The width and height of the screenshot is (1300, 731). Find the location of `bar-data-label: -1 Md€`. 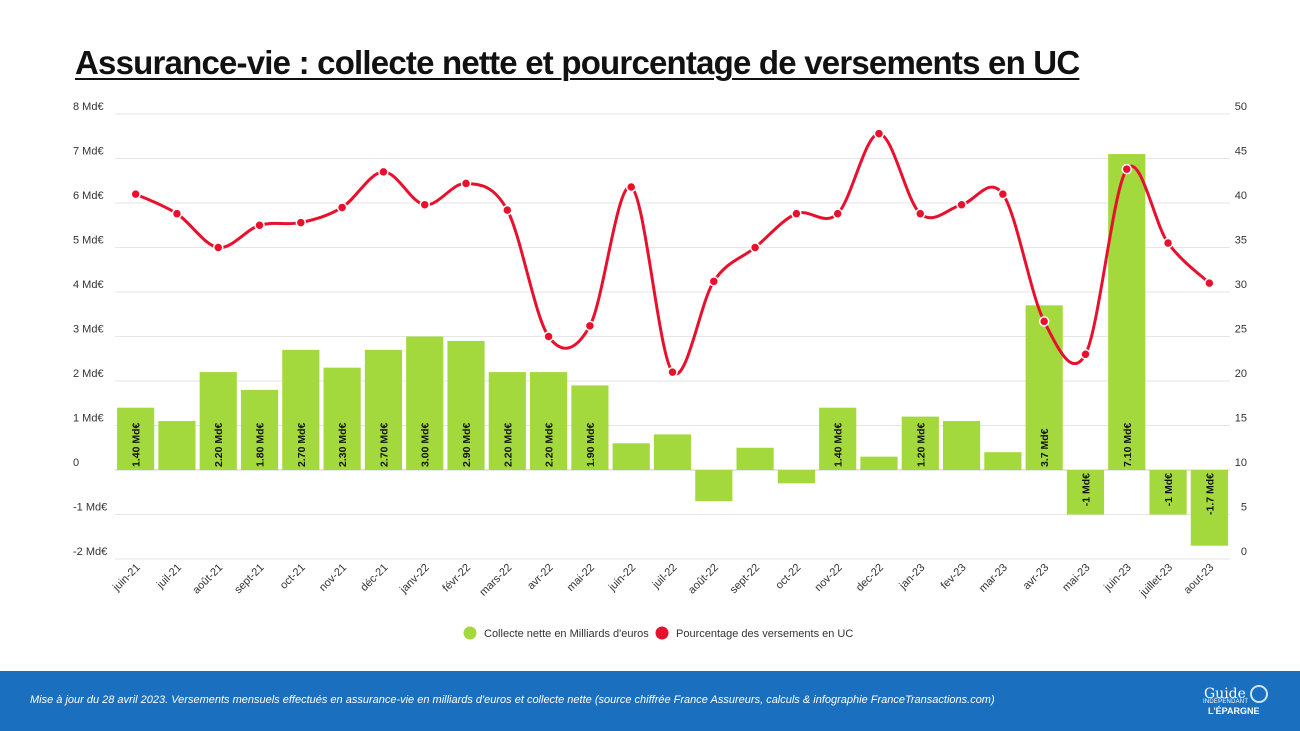

bar-data-label: -1 Md€ is located at coordinates (1086, 489).